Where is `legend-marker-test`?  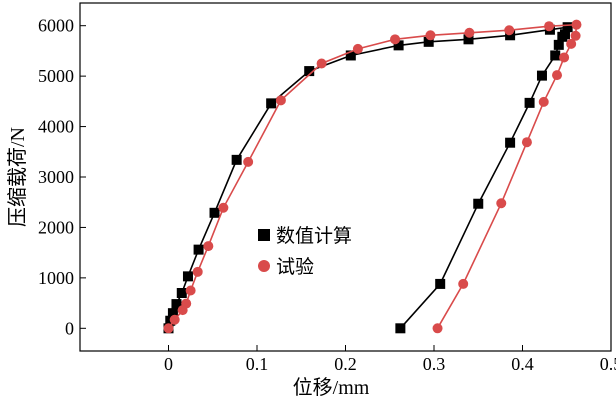 legend-marker-test is located at coordinates (264, 266).